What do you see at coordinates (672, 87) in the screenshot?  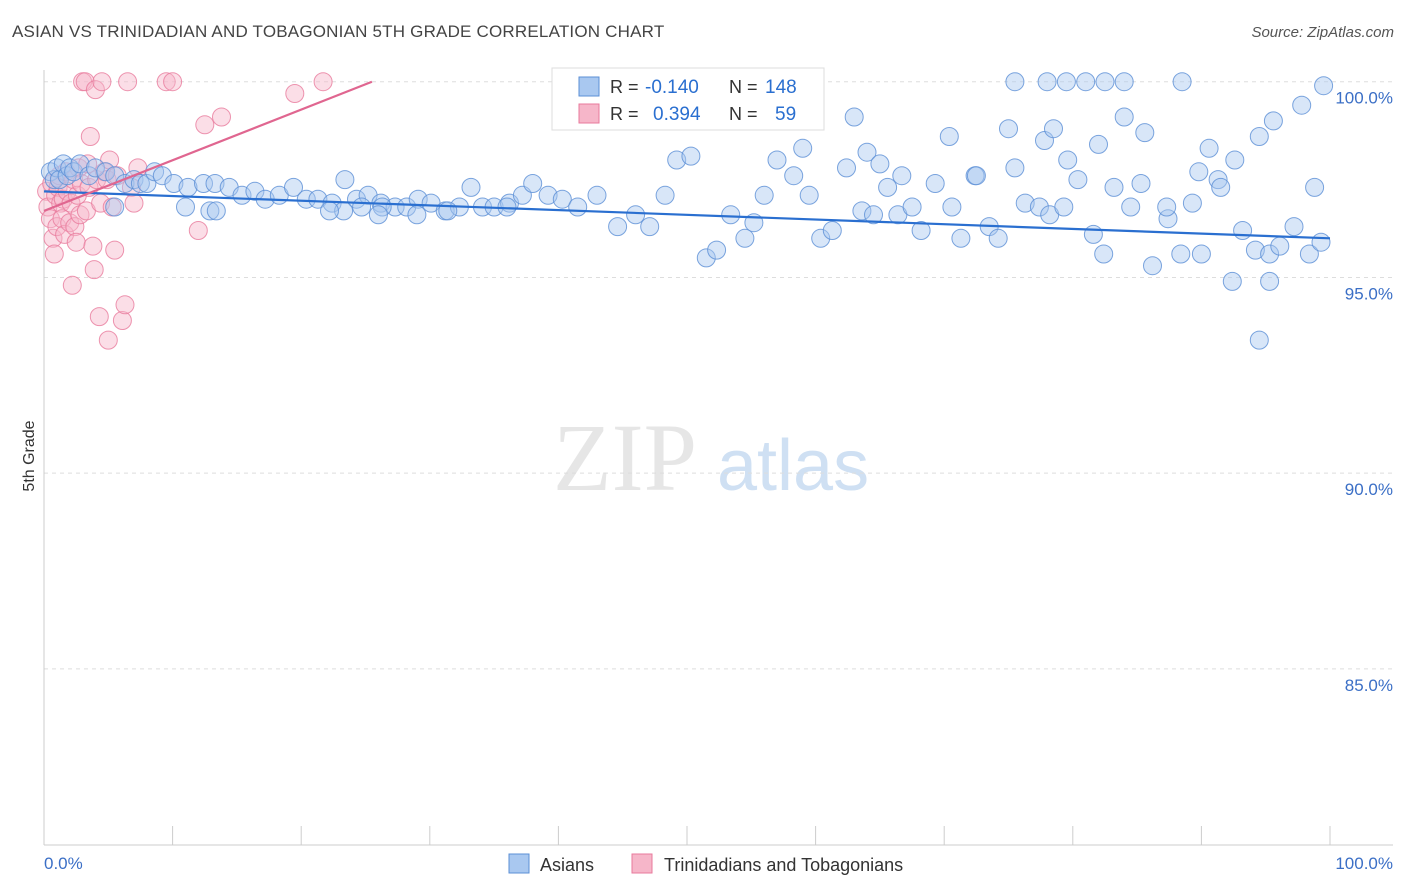 I see `legend-r-value-asians: -0.140` at bounding box center [672, 87].